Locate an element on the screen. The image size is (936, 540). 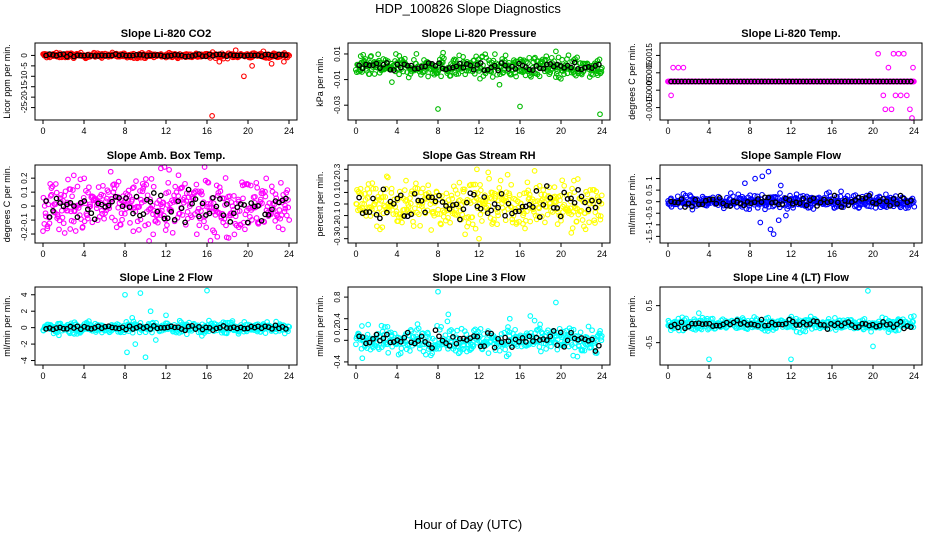
x-tick-label: 0 is located at coordinates (355, 376).